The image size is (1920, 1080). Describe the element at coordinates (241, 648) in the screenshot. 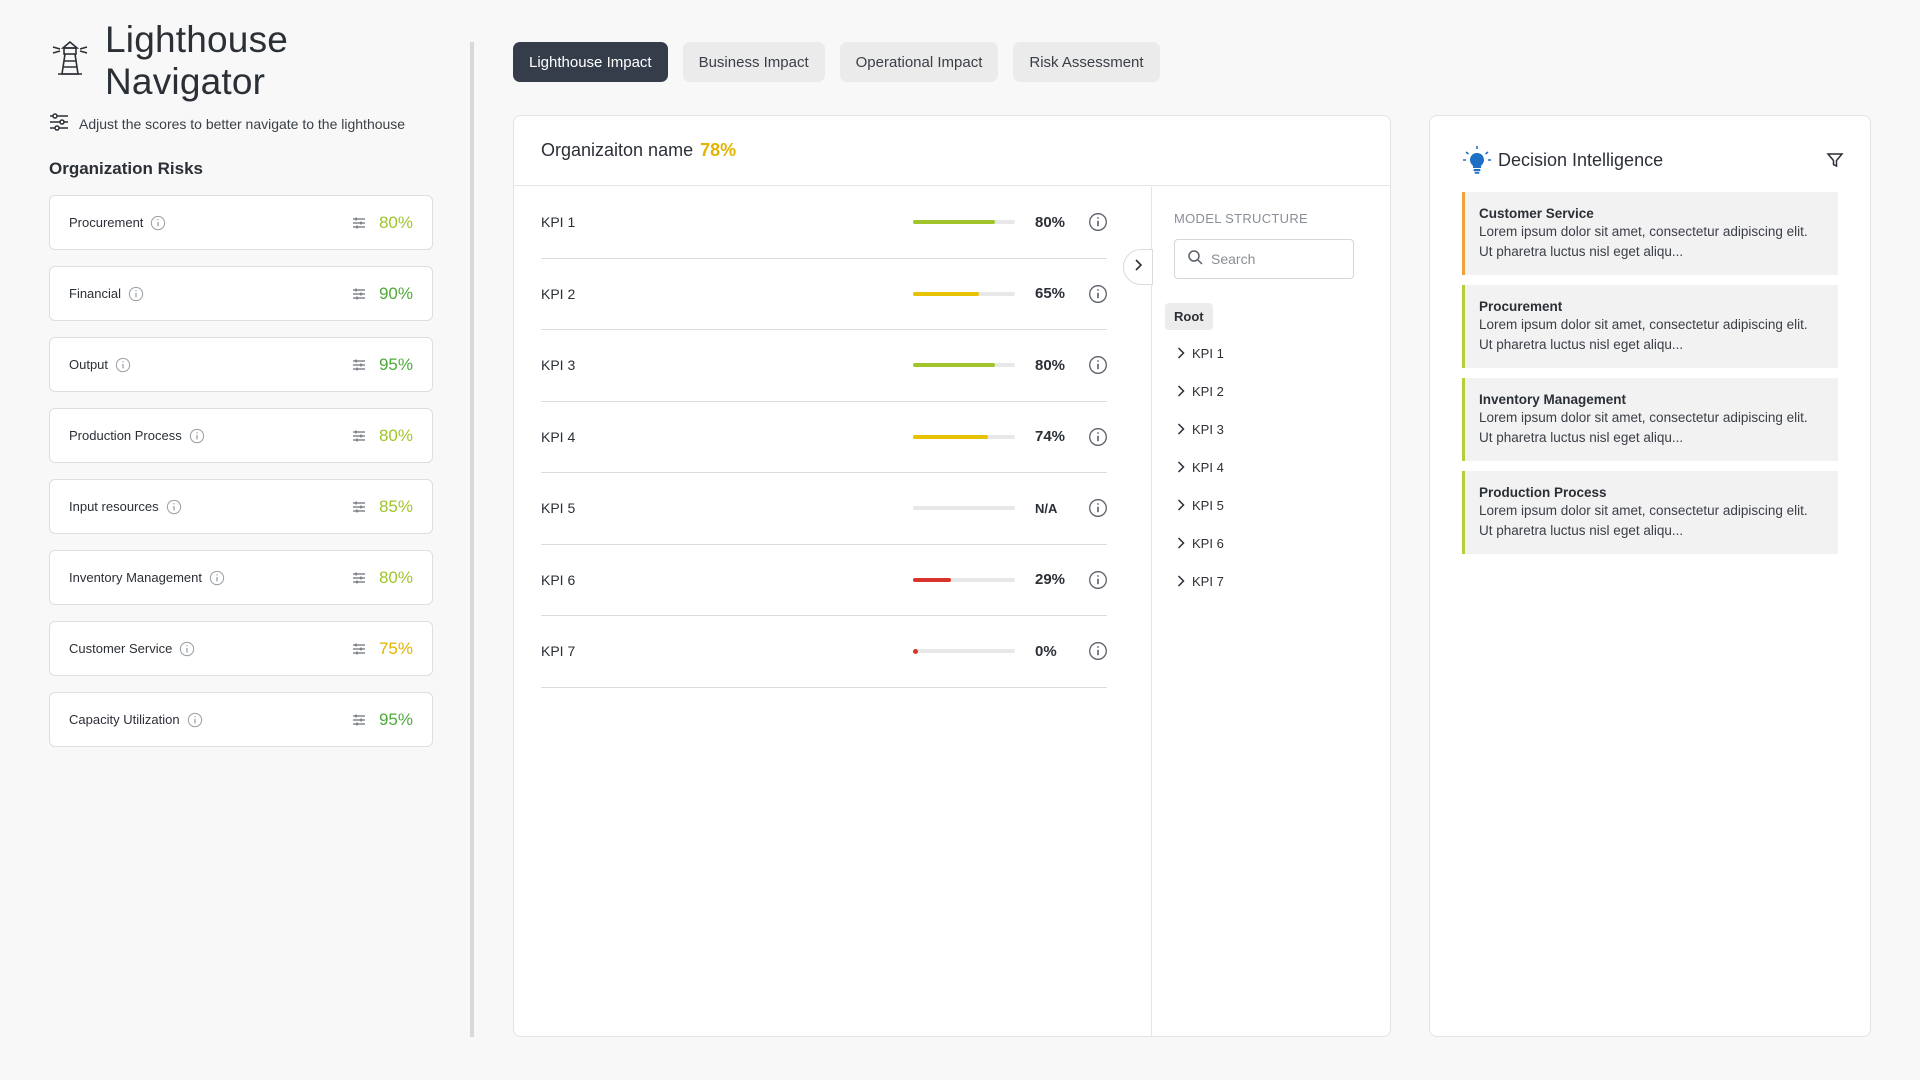

I see `risk-card: Customer Service 75%` at that location.